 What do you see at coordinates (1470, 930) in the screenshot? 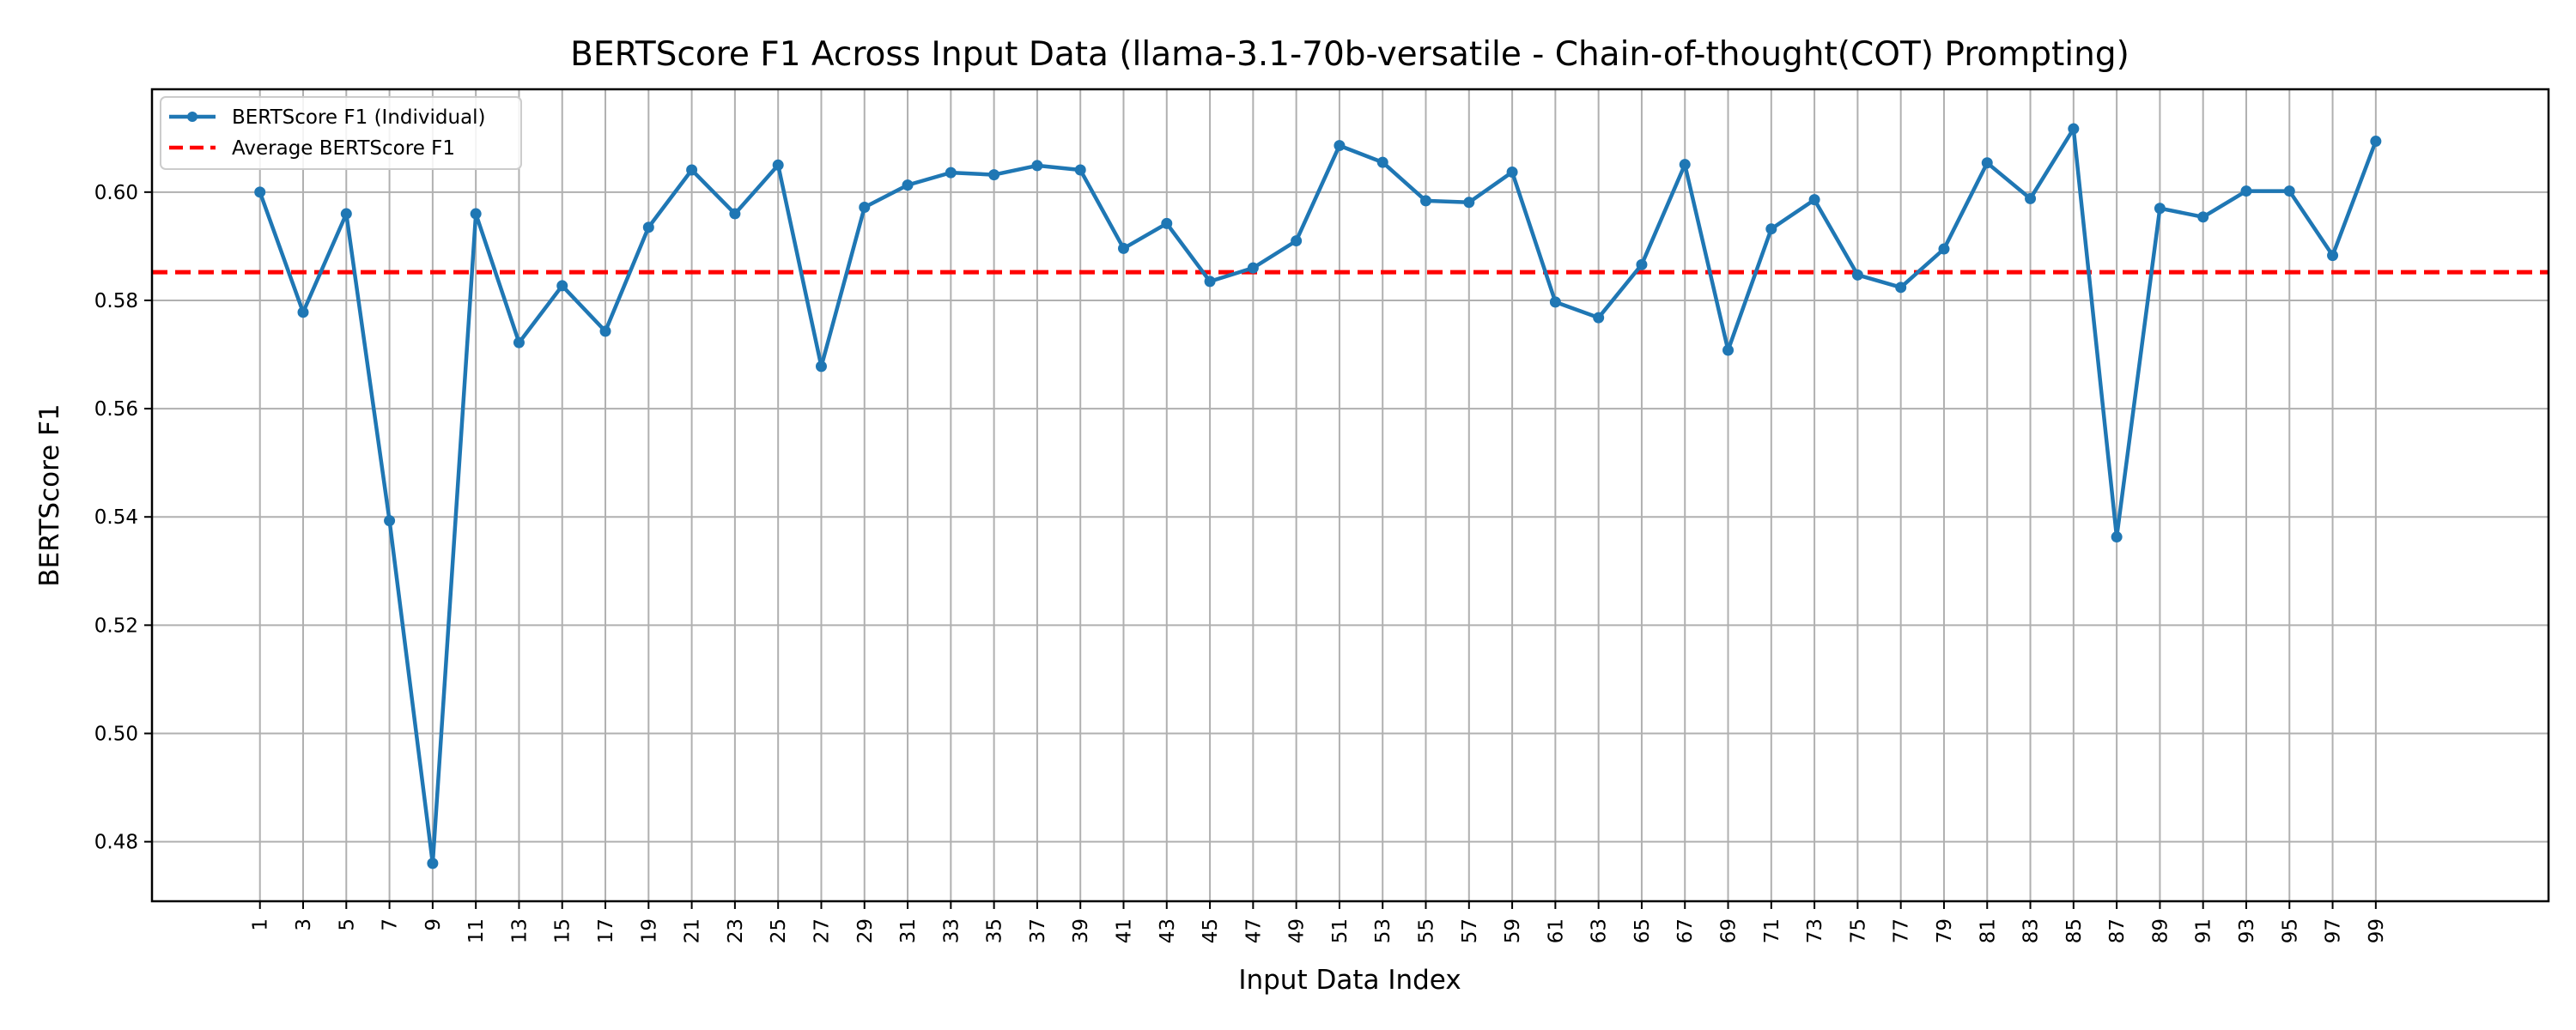
I see `x-tick-label: 57` at bounding box center [1470, 930].